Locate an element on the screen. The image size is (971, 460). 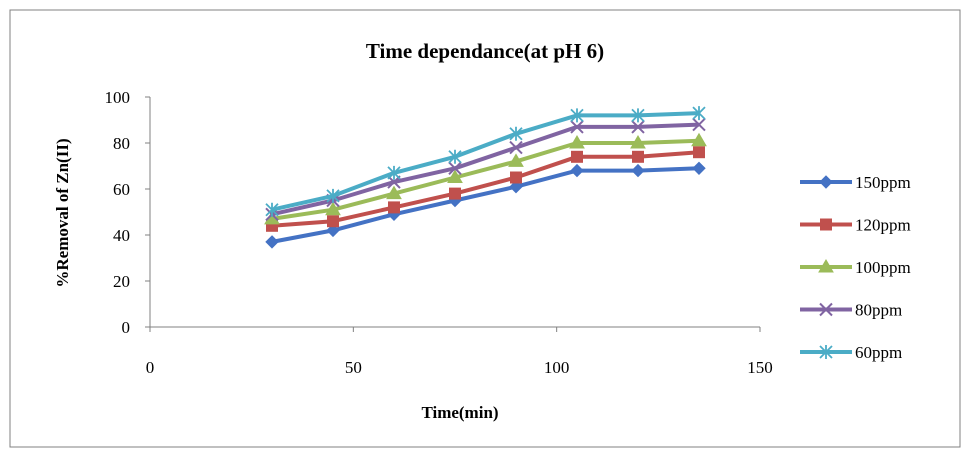
series-layer is located at coordinates (485, 177).